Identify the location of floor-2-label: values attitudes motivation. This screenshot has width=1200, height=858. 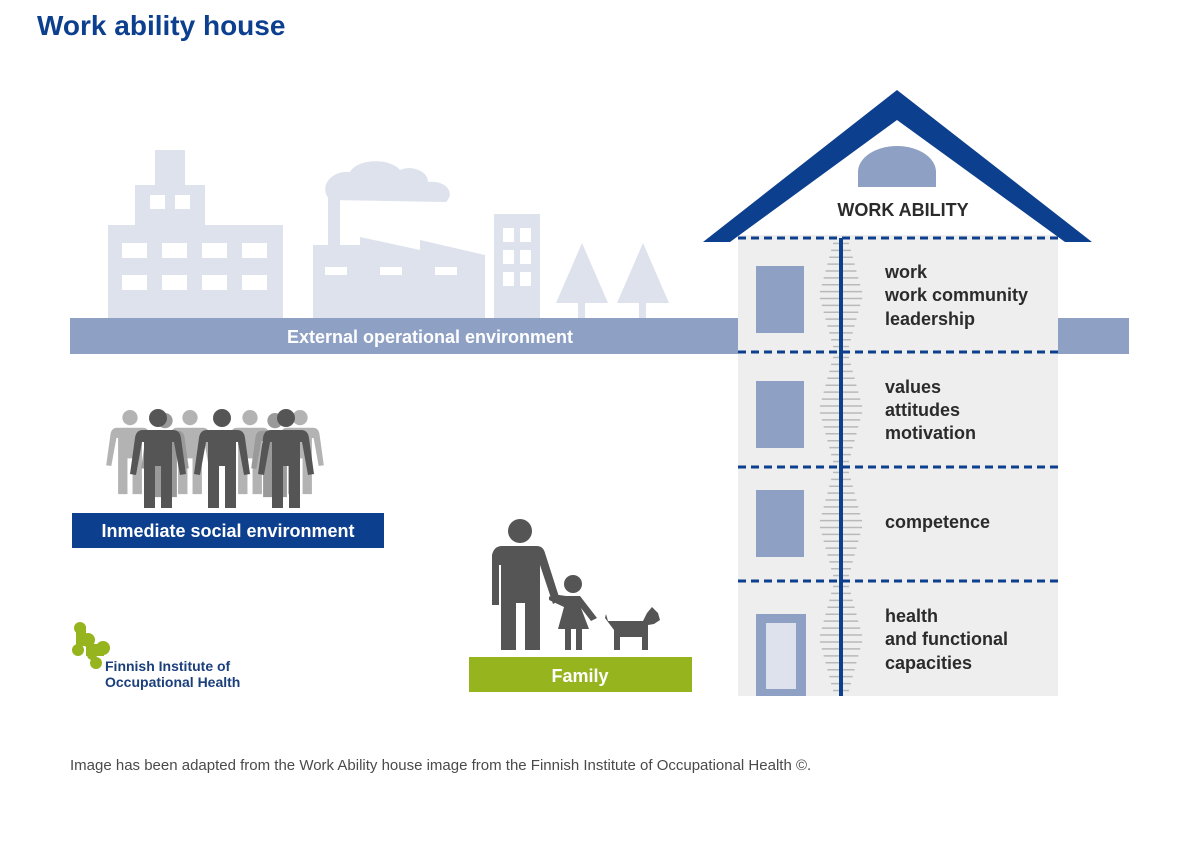
(930, 410).